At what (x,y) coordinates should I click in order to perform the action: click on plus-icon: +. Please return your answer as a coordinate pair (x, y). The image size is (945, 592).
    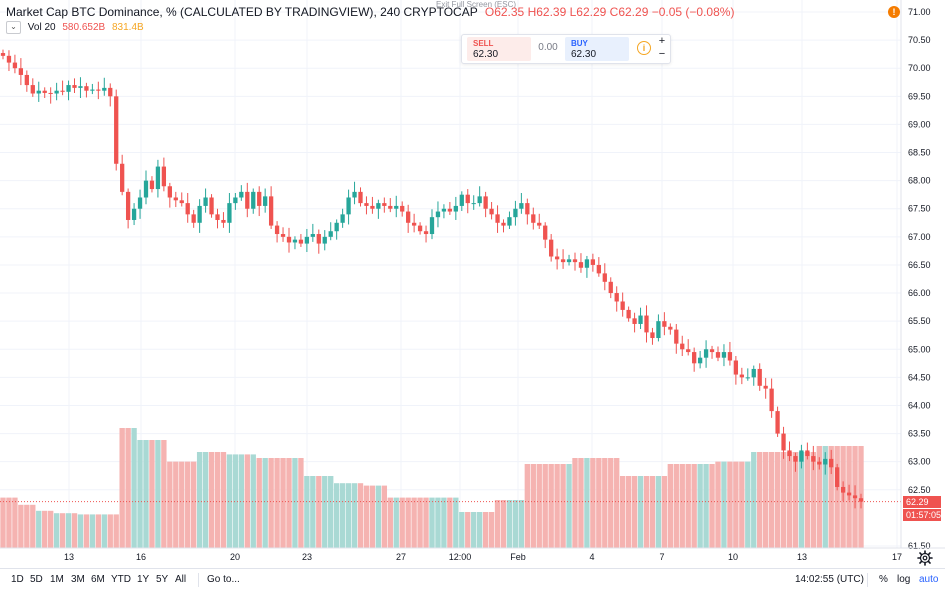
    Looking at the image, I should click on (662, 41).